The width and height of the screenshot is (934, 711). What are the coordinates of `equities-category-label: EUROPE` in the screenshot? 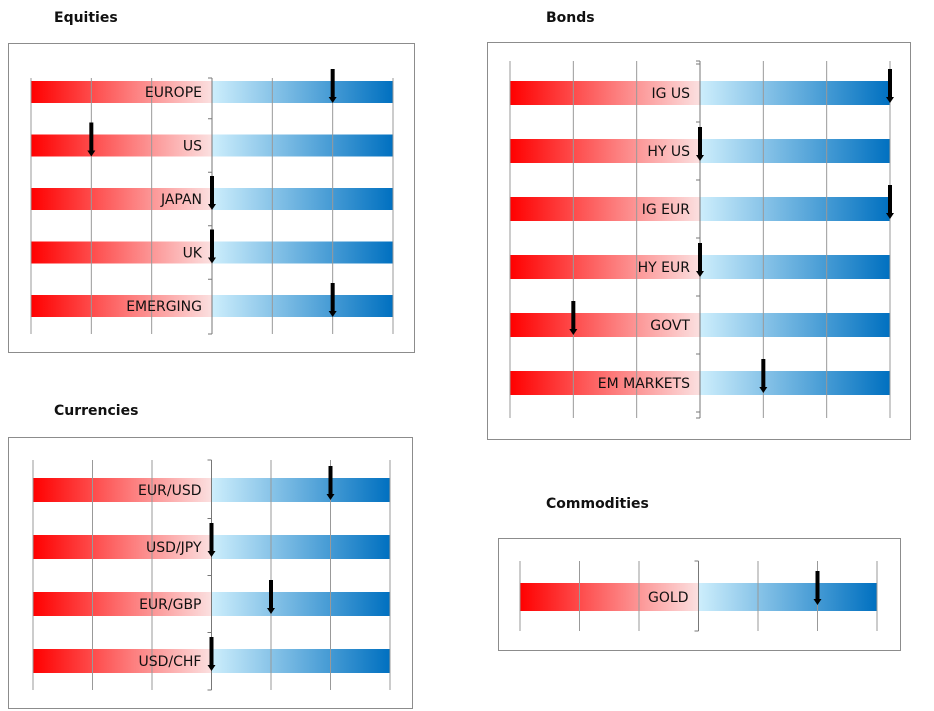 It's located at (173, 93).